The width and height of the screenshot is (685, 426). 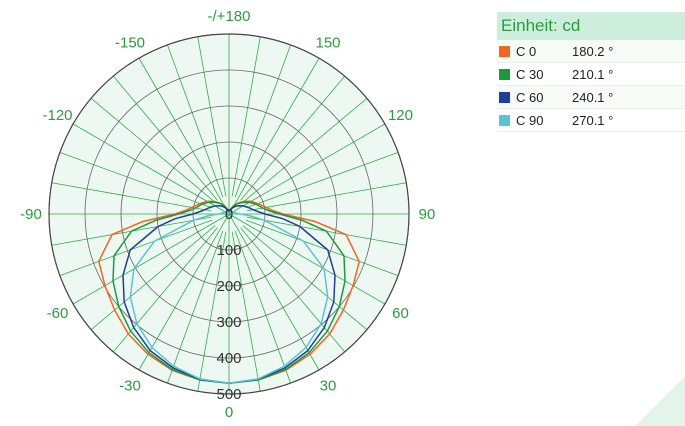 What do you see at coordinates (130, 43) in the screenshot?
I see `angle-label: -150` at bounding box center [130, 43].